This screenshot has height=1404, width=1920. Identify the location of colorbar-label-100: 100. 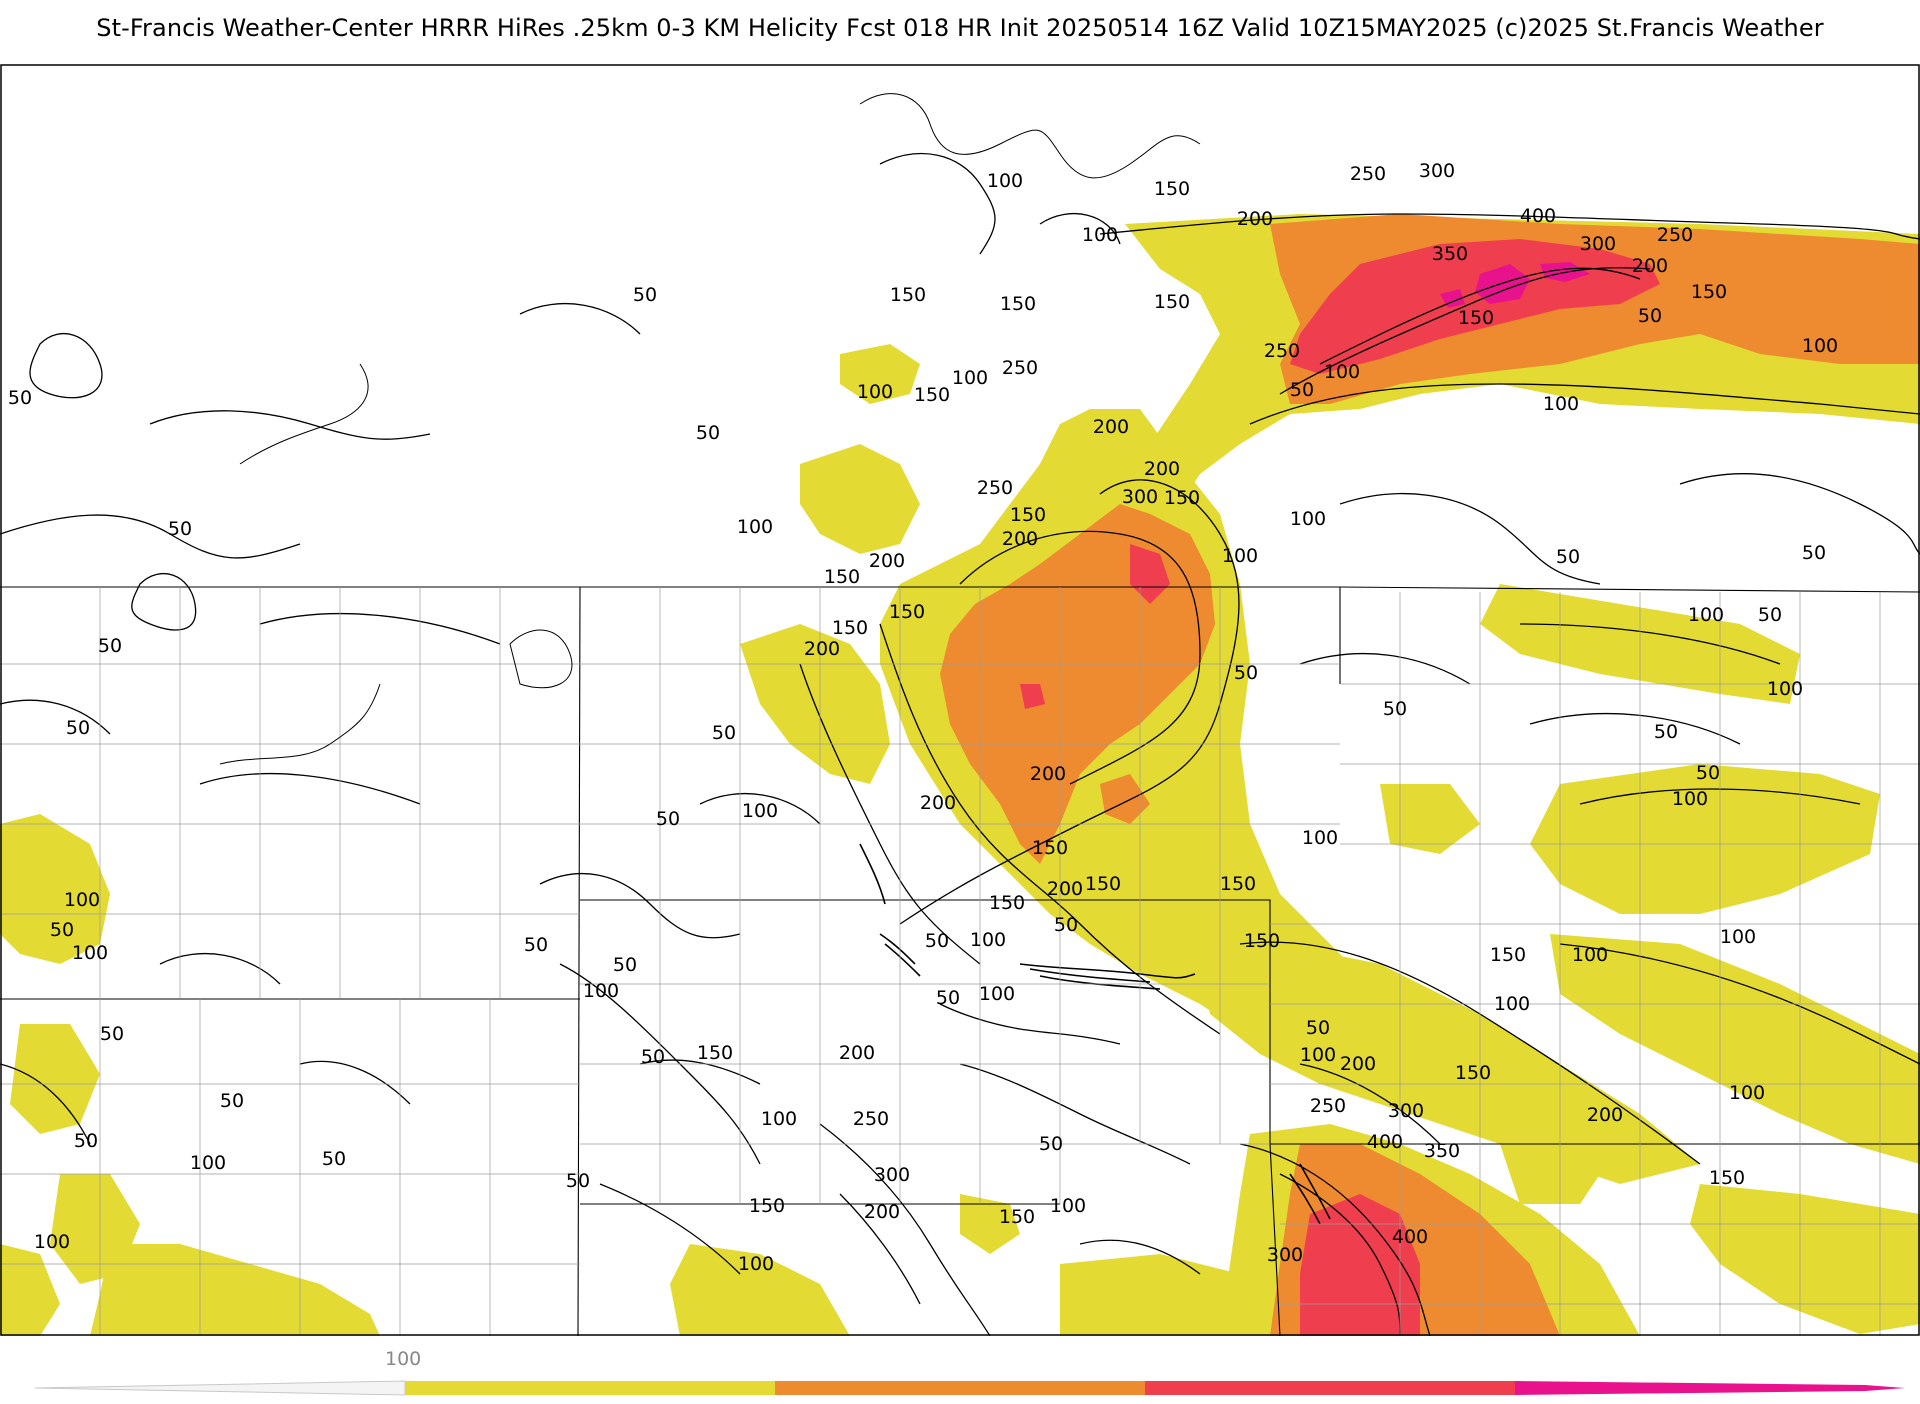
(403, 1359).